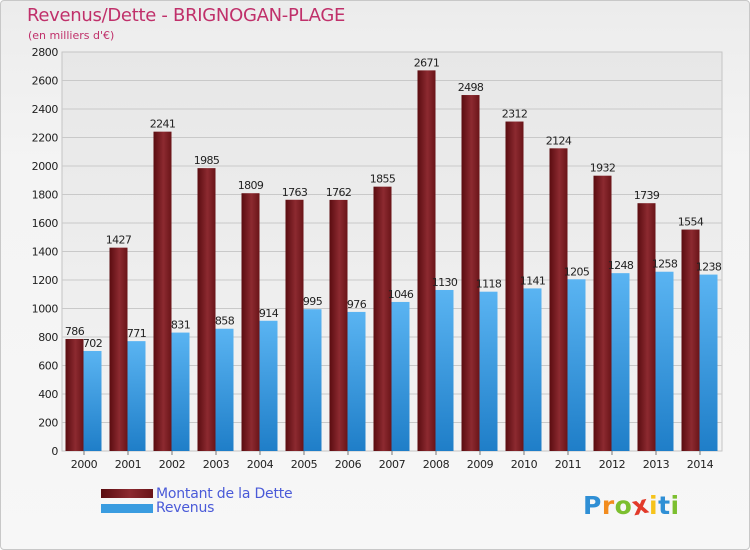 The width and height of the screenshot is (750, 550). What do you see at coordinates (471, 87) in the screenshot?
I see `data-label-dette: 2498` at bounding box center [471, 87].